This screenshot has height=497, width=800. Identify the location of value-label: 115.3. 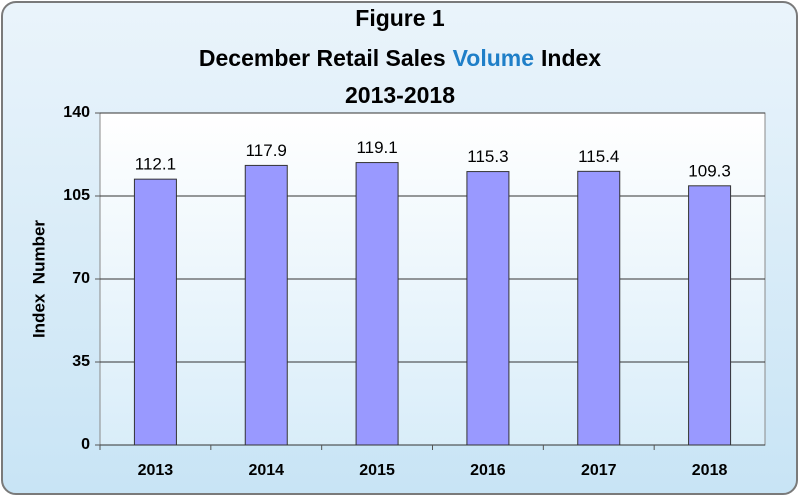
(487, 156).